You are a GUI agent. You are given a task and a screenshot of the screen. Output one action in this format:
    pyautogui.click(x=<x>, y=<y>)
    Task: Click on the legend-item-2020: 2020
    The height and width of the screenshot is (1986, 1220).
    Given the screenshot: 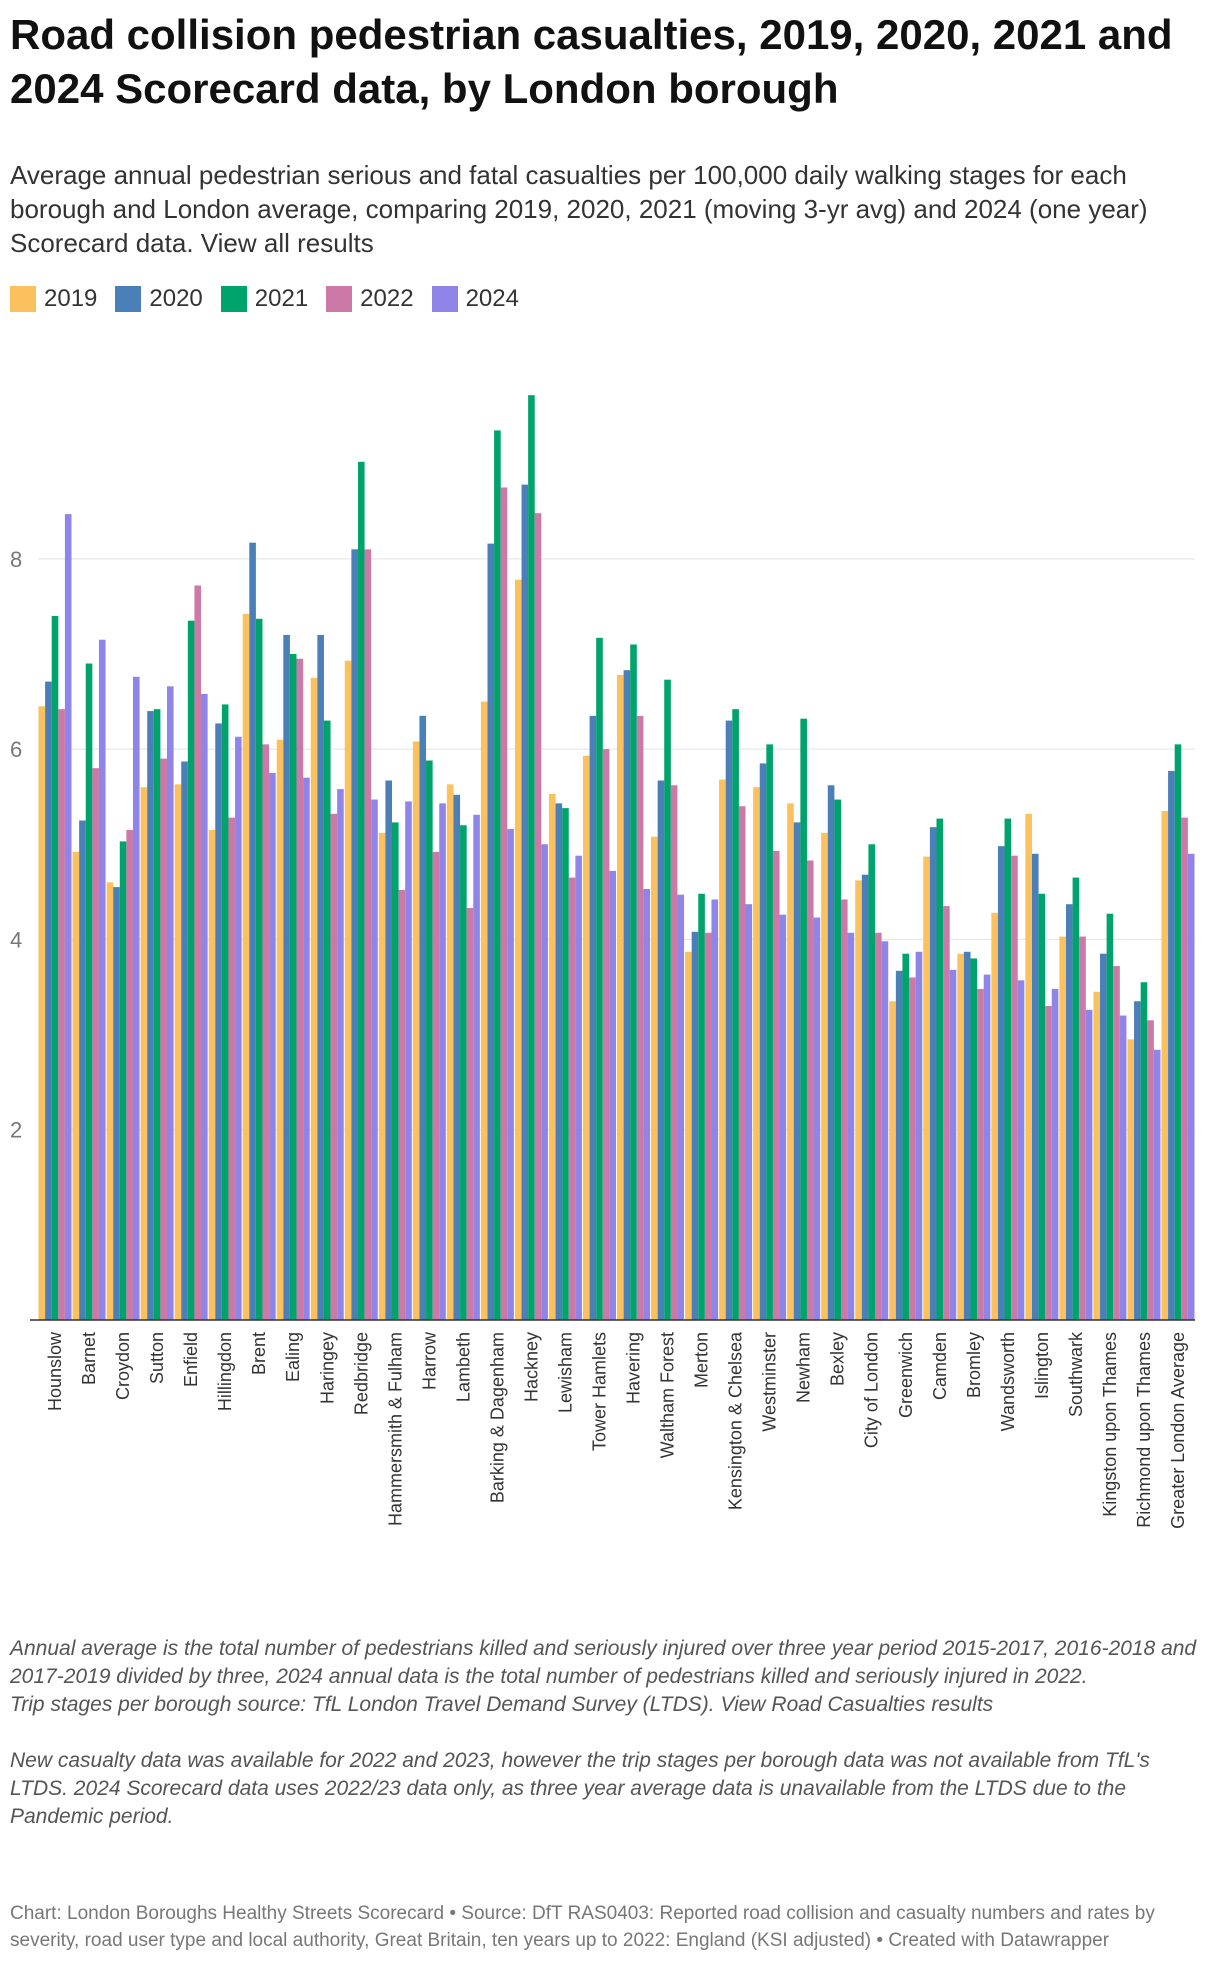 What is the action you would take?
    pyautogui.click(x=159, y=299)
    